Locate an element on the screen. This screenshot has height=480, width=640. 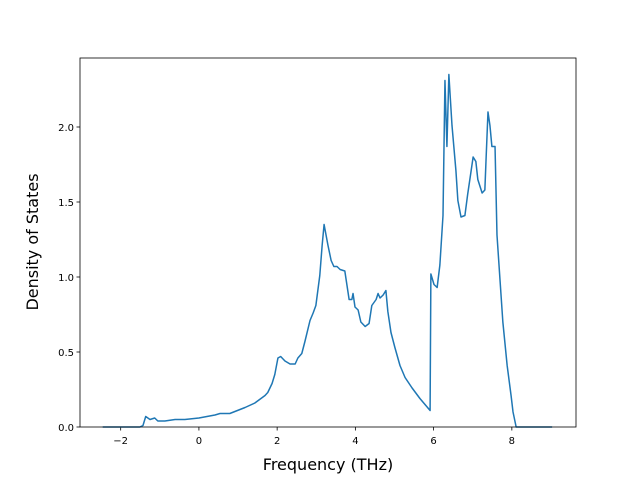
y-tick-label: 1.0 is located at coordinates (66, 278).